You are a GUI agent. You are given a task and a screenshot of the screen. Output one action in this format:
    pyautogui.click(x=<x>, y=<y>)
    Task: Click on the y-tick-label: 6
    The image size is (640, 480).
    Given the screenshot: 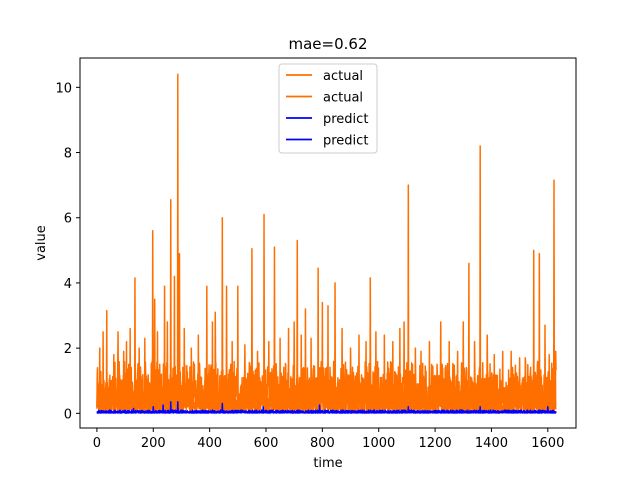 What is the action you would take?
    pyautogui.click(x=68, y=219)
    